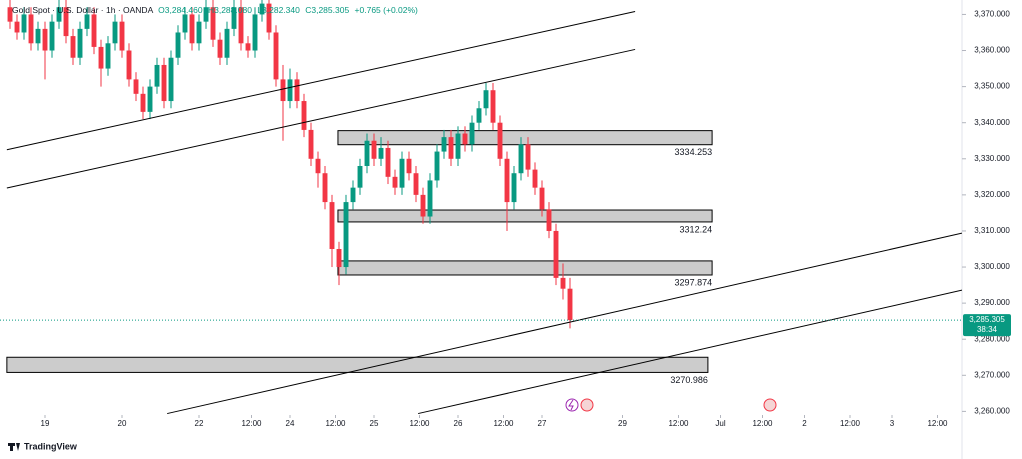 This screenshot has width=1022, height=459. I want to click on ohlc: L3,282.340, so click(278, 10).